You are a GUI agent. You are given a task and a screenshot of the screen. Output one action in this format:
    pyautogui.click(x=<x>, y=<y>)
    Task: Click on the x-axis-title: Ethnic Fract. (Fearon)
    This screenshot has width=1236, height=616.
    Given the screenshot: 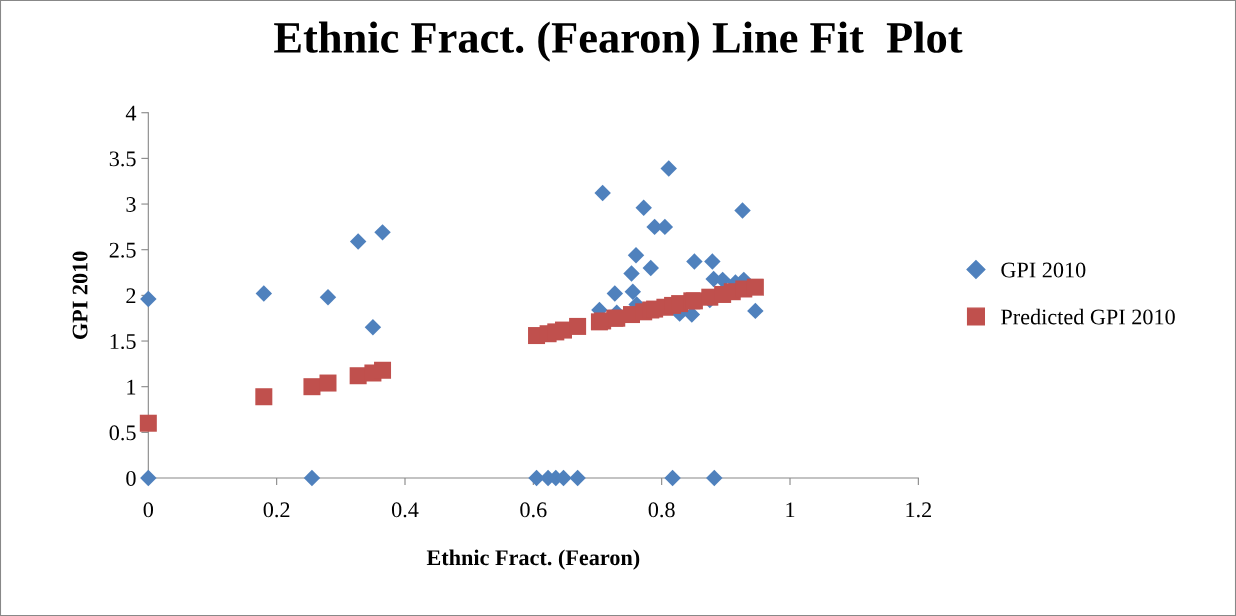 What is the action you would take?
    pyautogui.click(x=533, y=559)
    